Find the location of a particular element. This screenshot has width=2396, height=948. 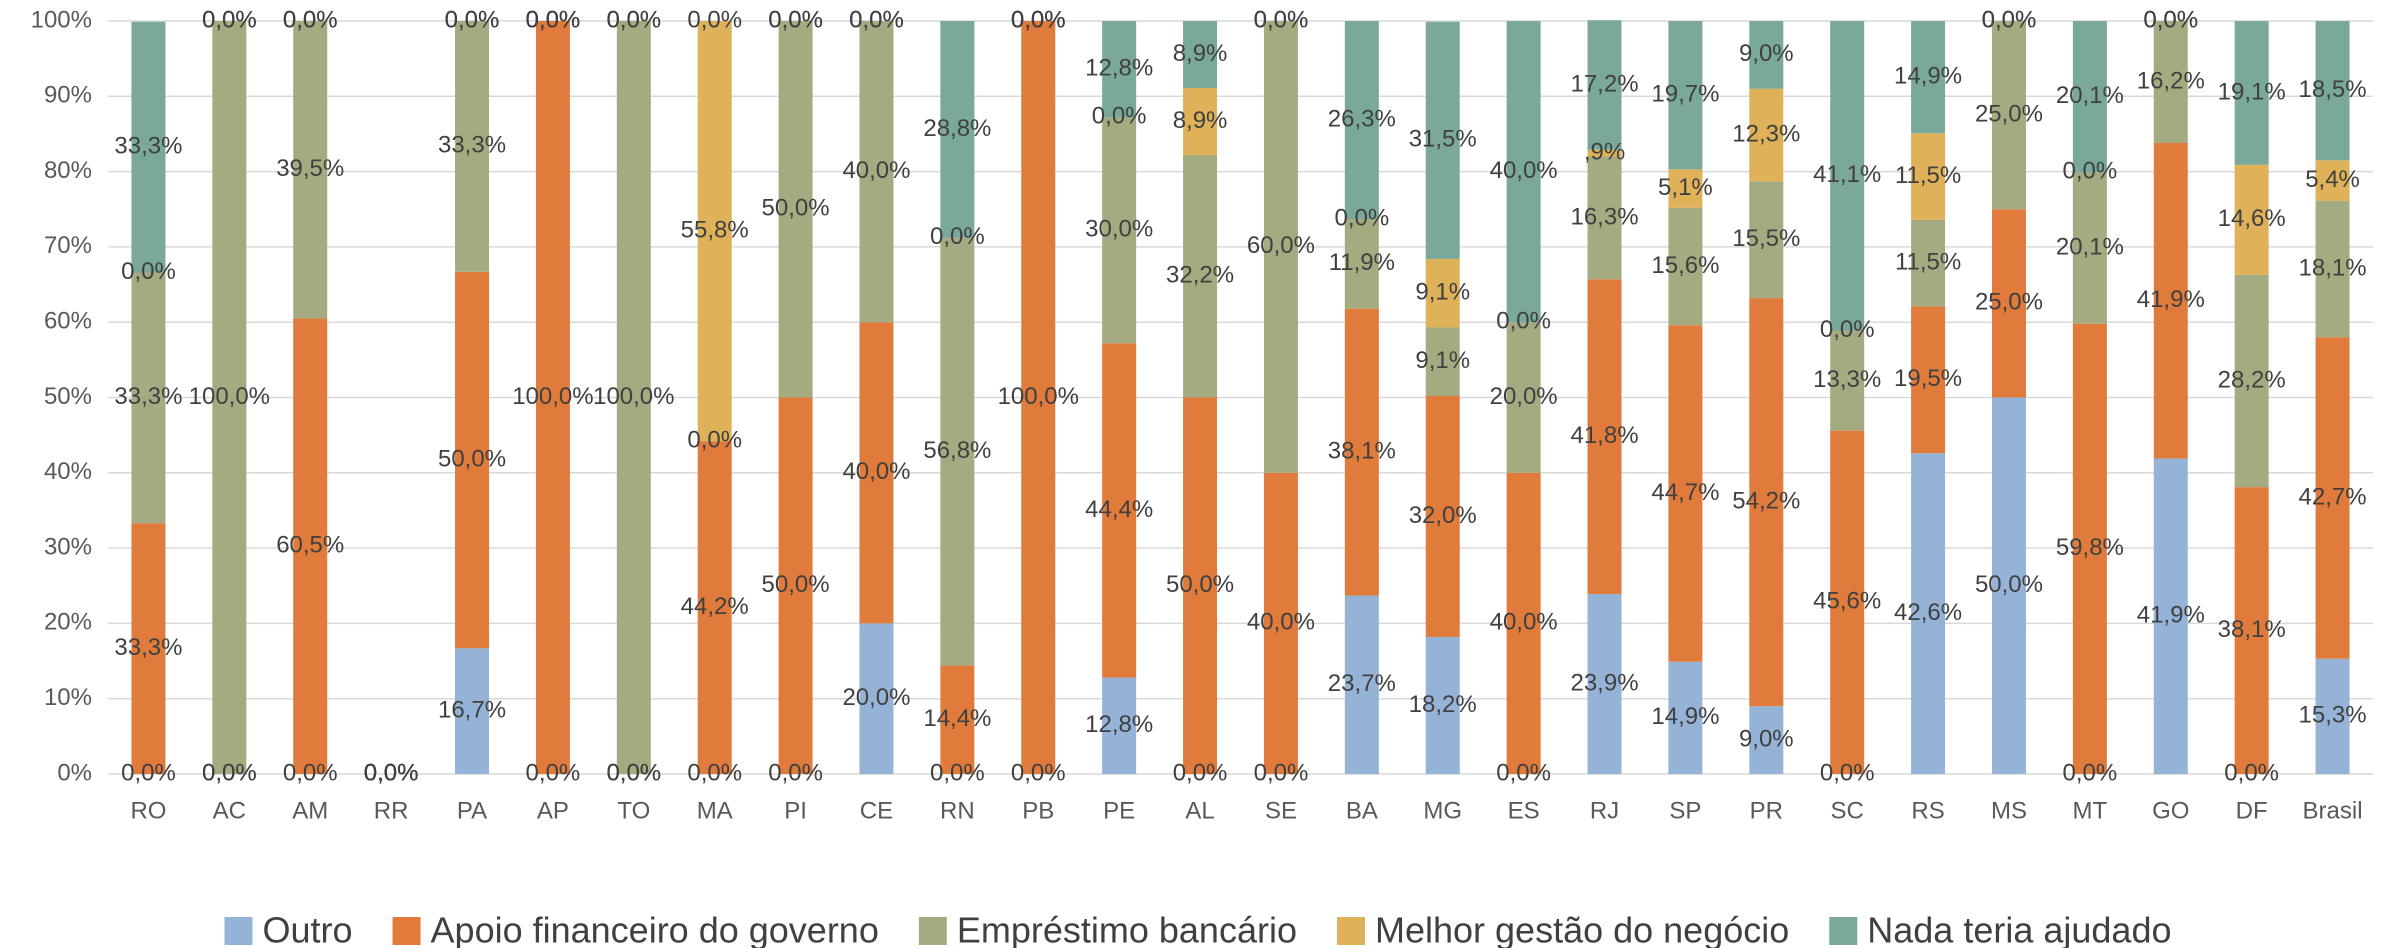

data-label: 39,5% is located at coordinates (310, 168).